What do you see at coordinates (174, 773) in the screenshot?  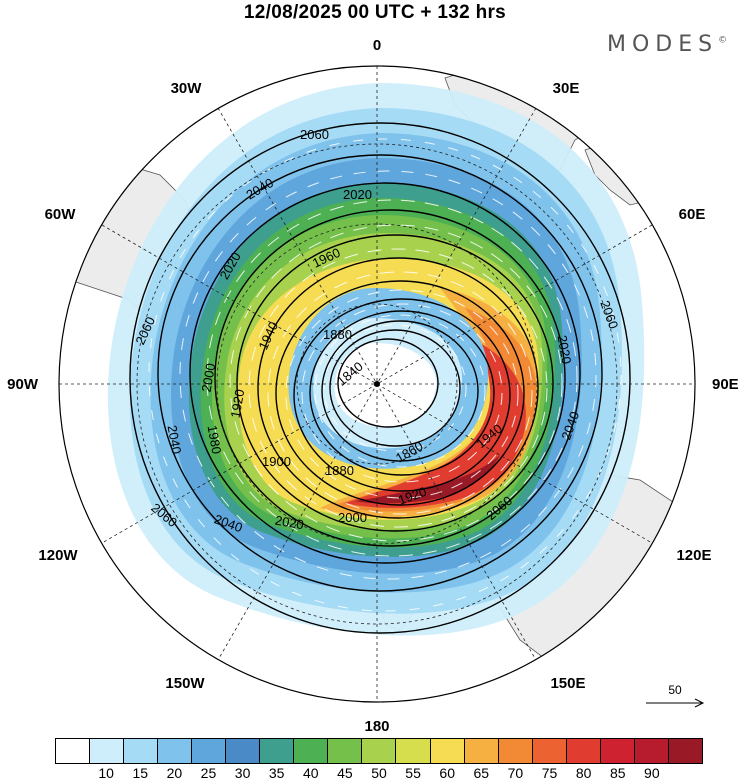 I see `colorbar-tick-label: 20` at bounding box center [174, 773].